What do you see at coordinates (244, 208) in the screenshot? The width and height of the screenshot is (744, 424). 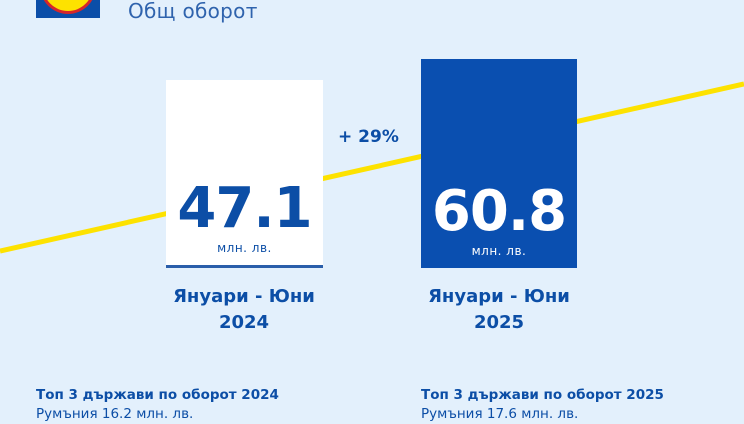 I see `bar-value: 47.1` at bounding box center [244, 208].